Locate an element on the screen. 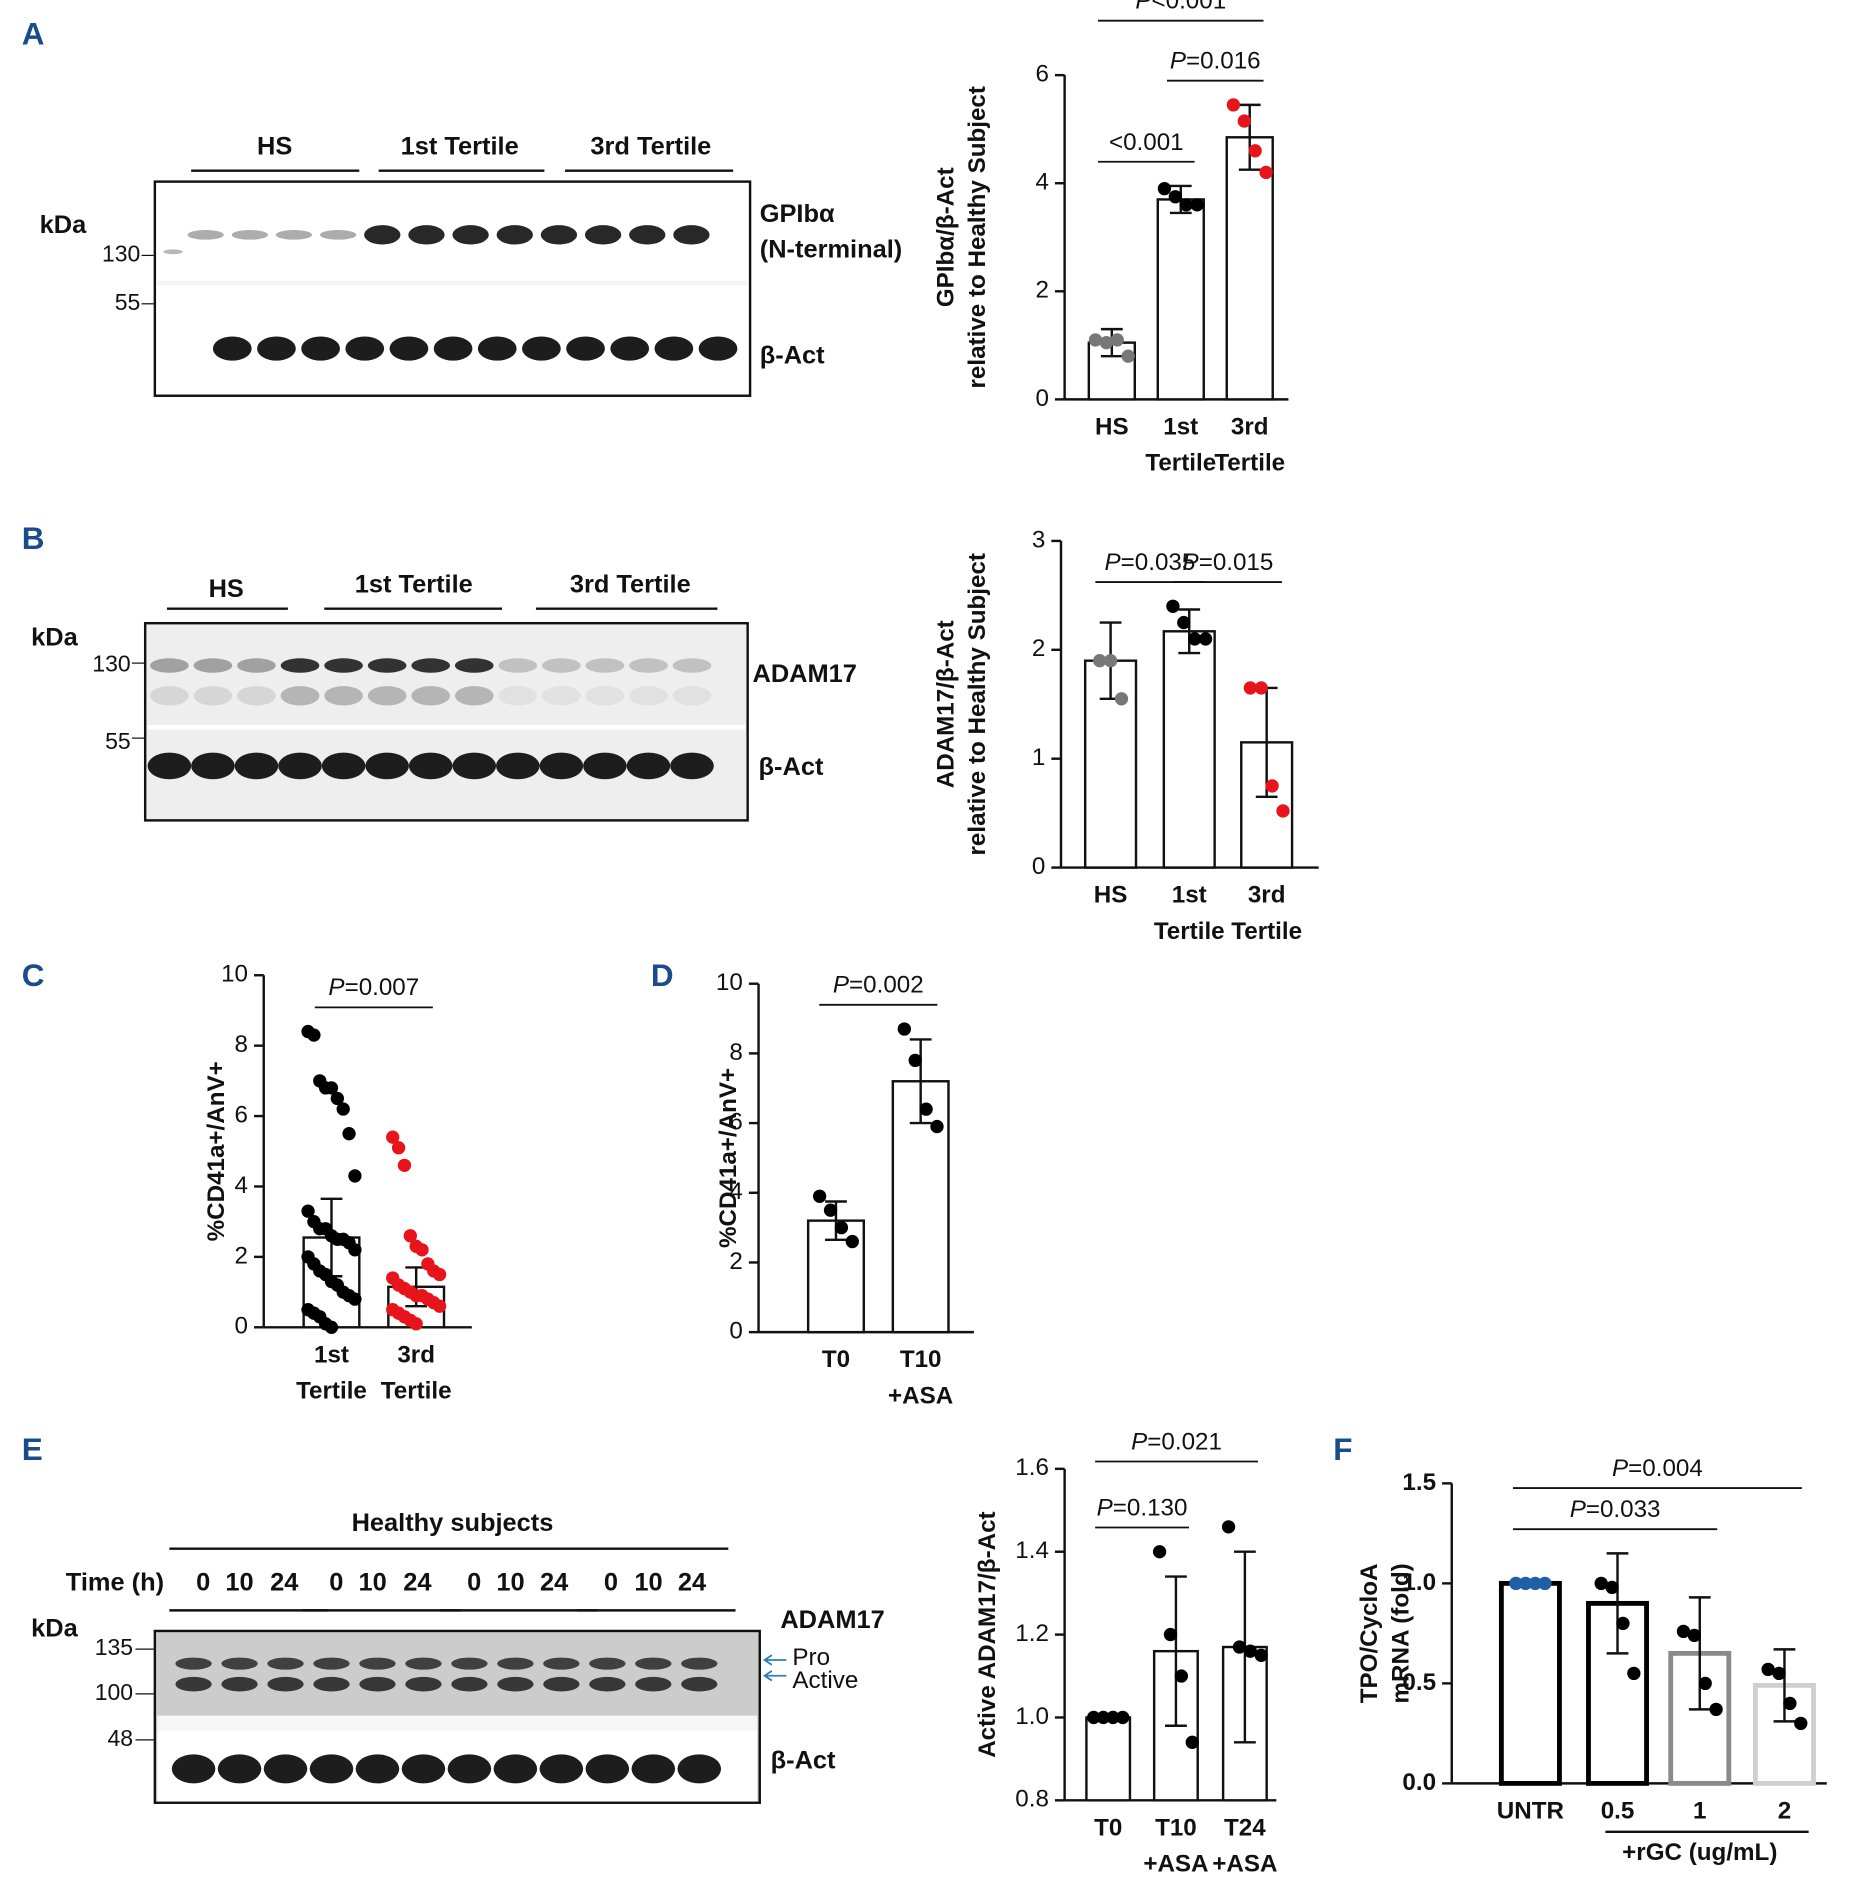 Image resolution: width=1851 pixels, height=1890 pixels. p-value: P=0.002 is located at coordinates (878, 985).